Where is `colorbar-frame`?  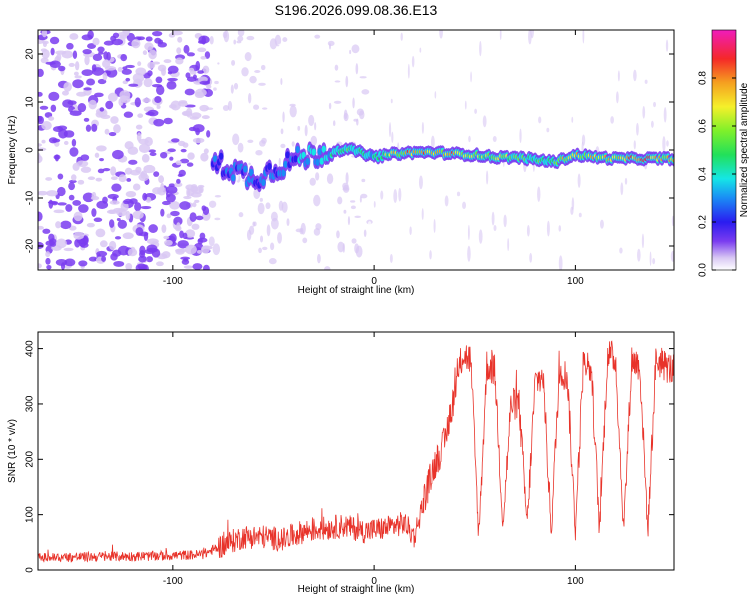
colorbar-frame is located at coordinates (724, 150).